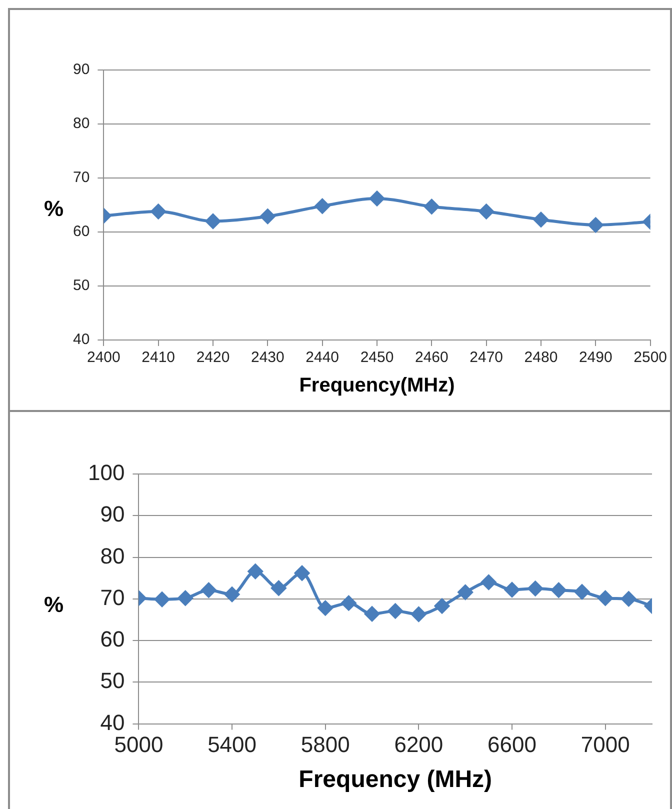 This screenshot has height=809, width=672. What do you see at coordinates (431, 357) in the screenshot?
I see `x-tick-label: 2460` at bounding box center [431, 357].